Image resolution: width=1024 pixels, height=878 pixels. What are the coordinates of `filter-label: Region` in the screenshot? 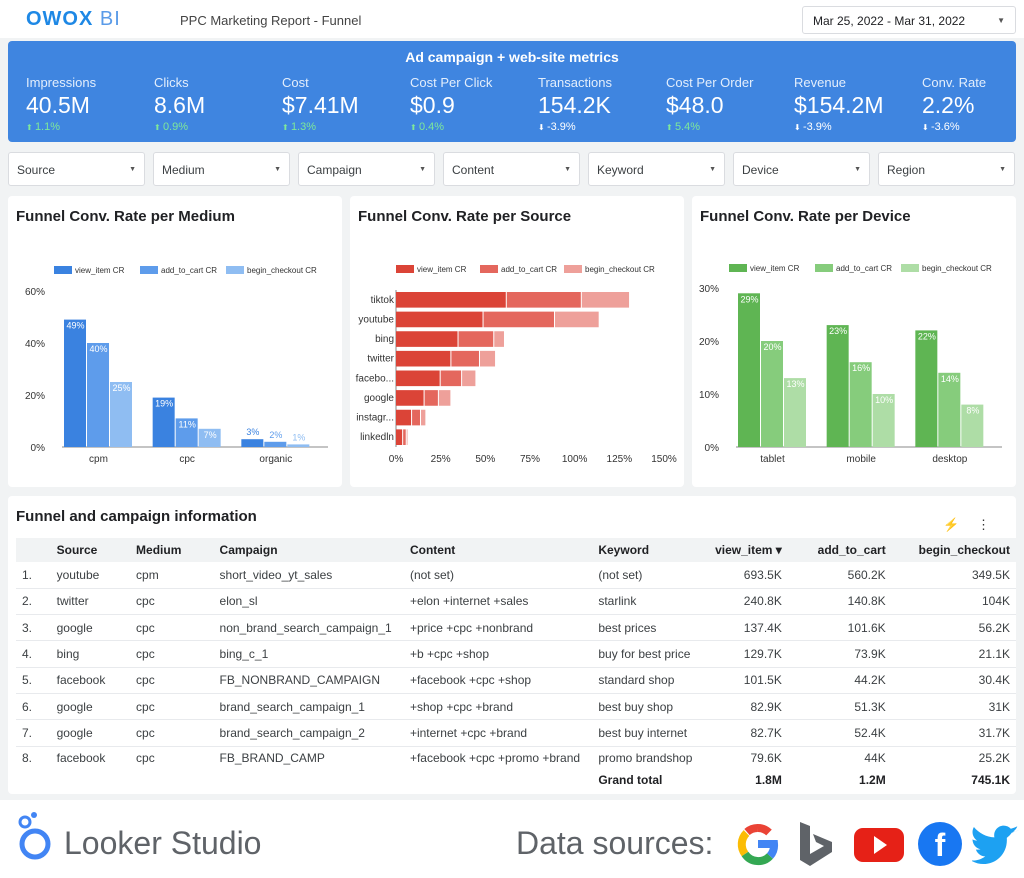 It's located at (906, 170).